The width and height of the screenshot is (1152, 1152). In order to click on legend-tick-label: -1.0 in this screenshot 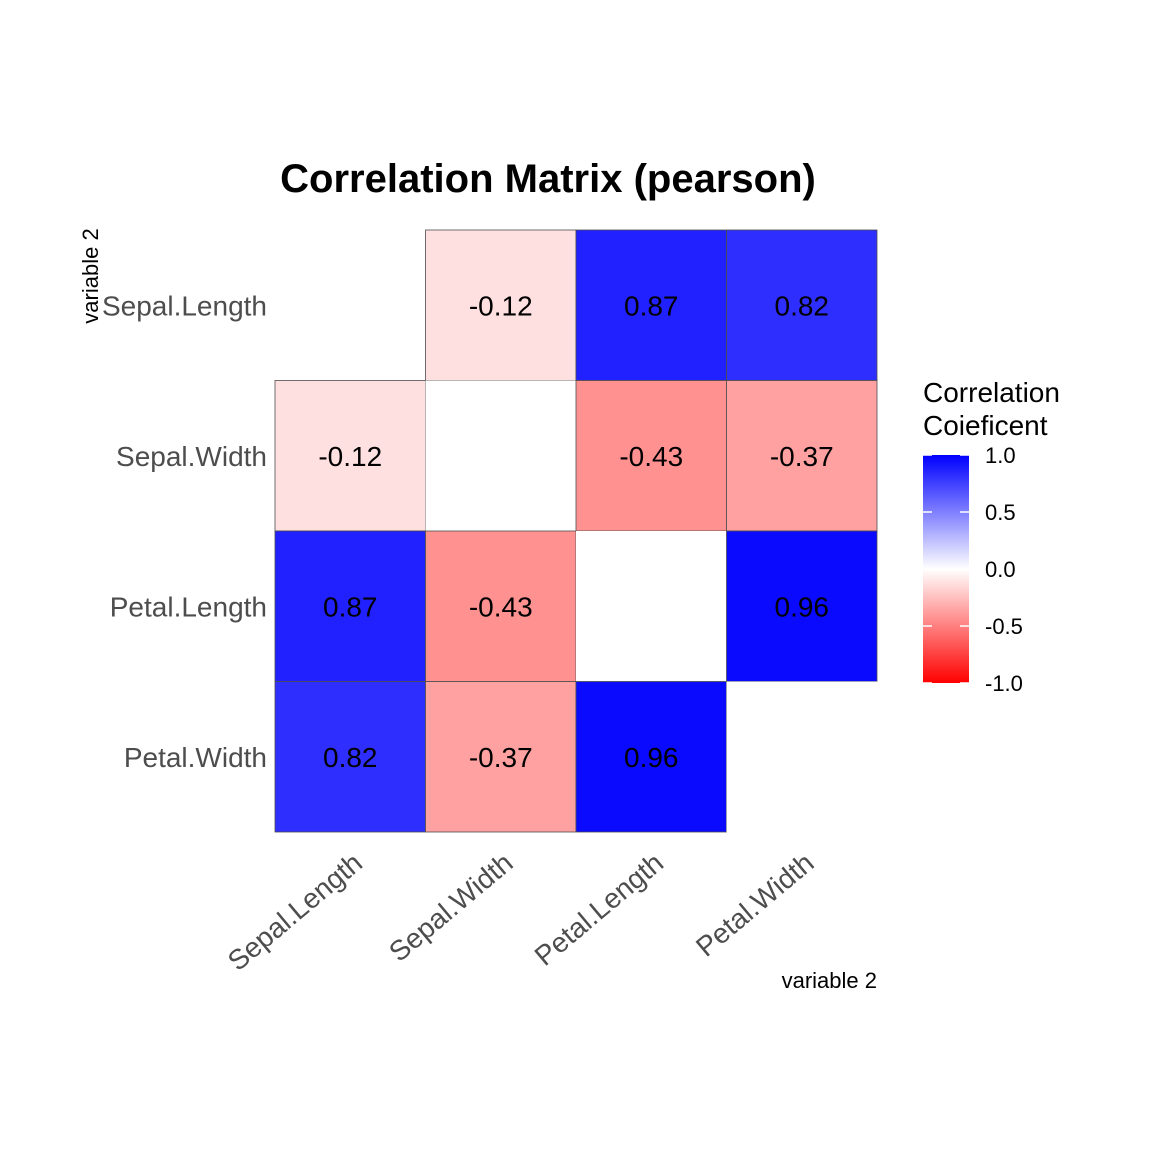, I will do `click(1004, 683)`.